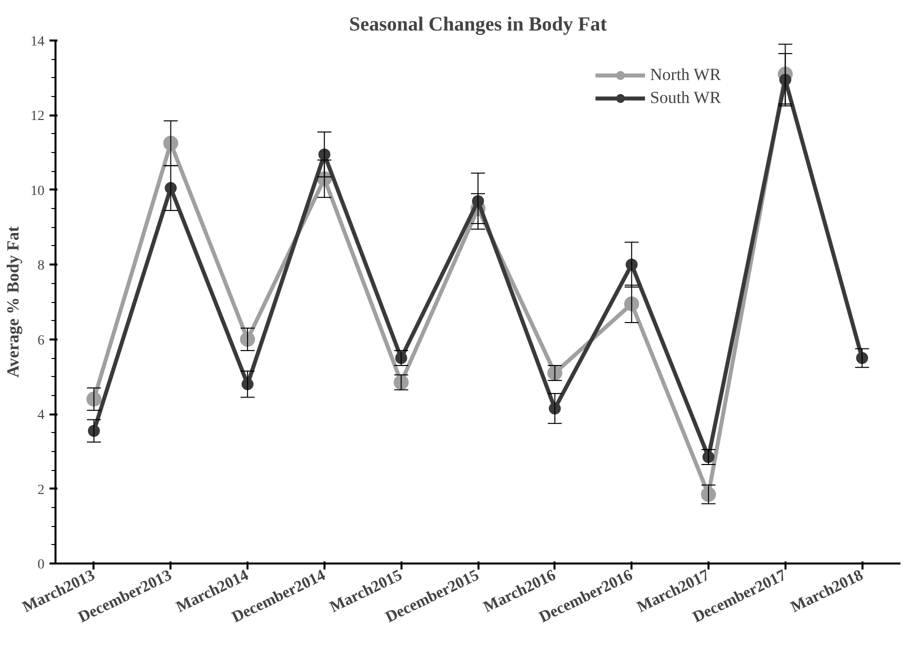  Describe the element at coordinates (37, 42) in the screenshot. I see `y-tick-label: 14` at that location.